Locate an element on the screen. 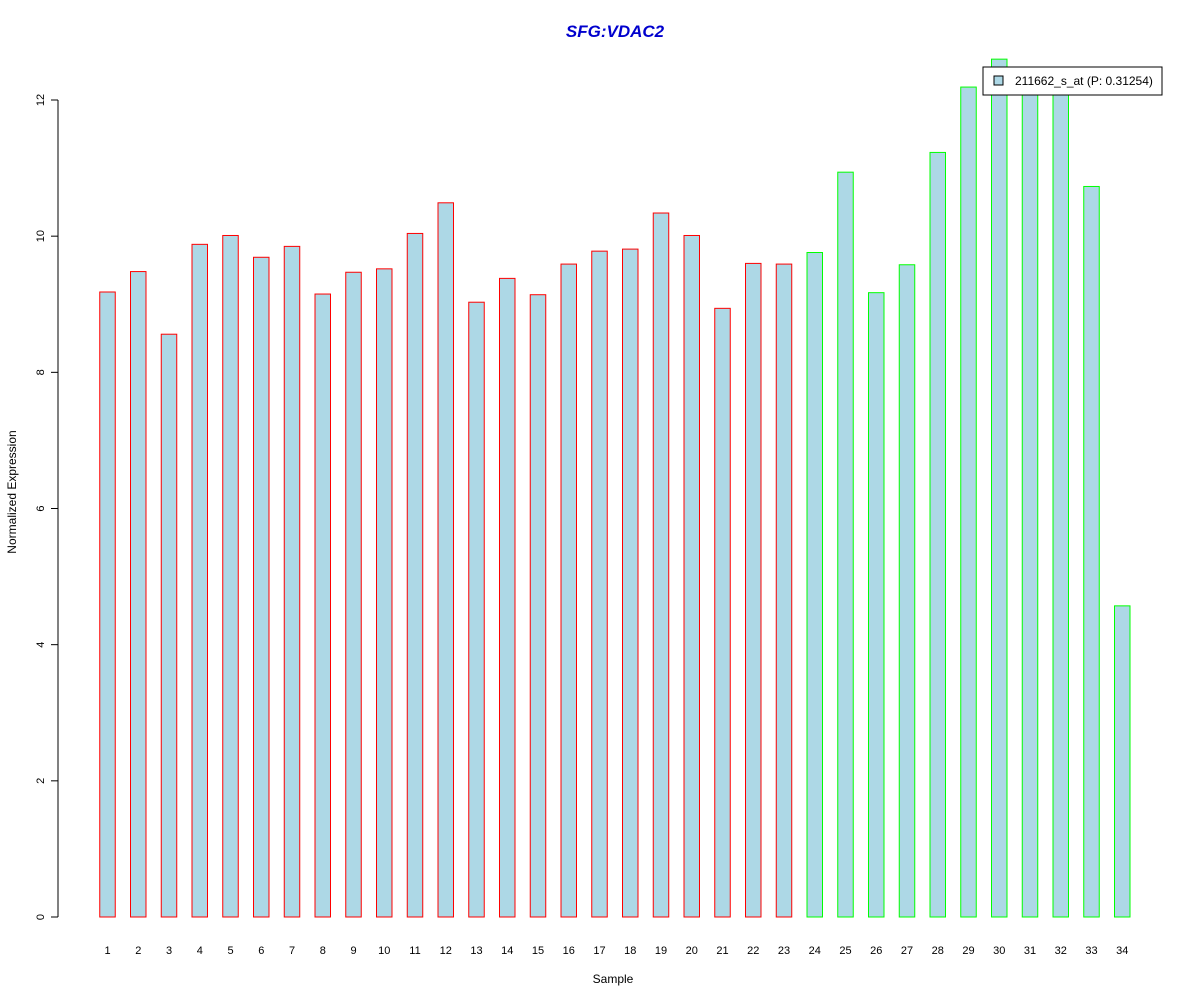 Image resolution: width=1200 pixels, height=1000 pixels. x-tick-label: 7 is located at coordinates (292, 951).